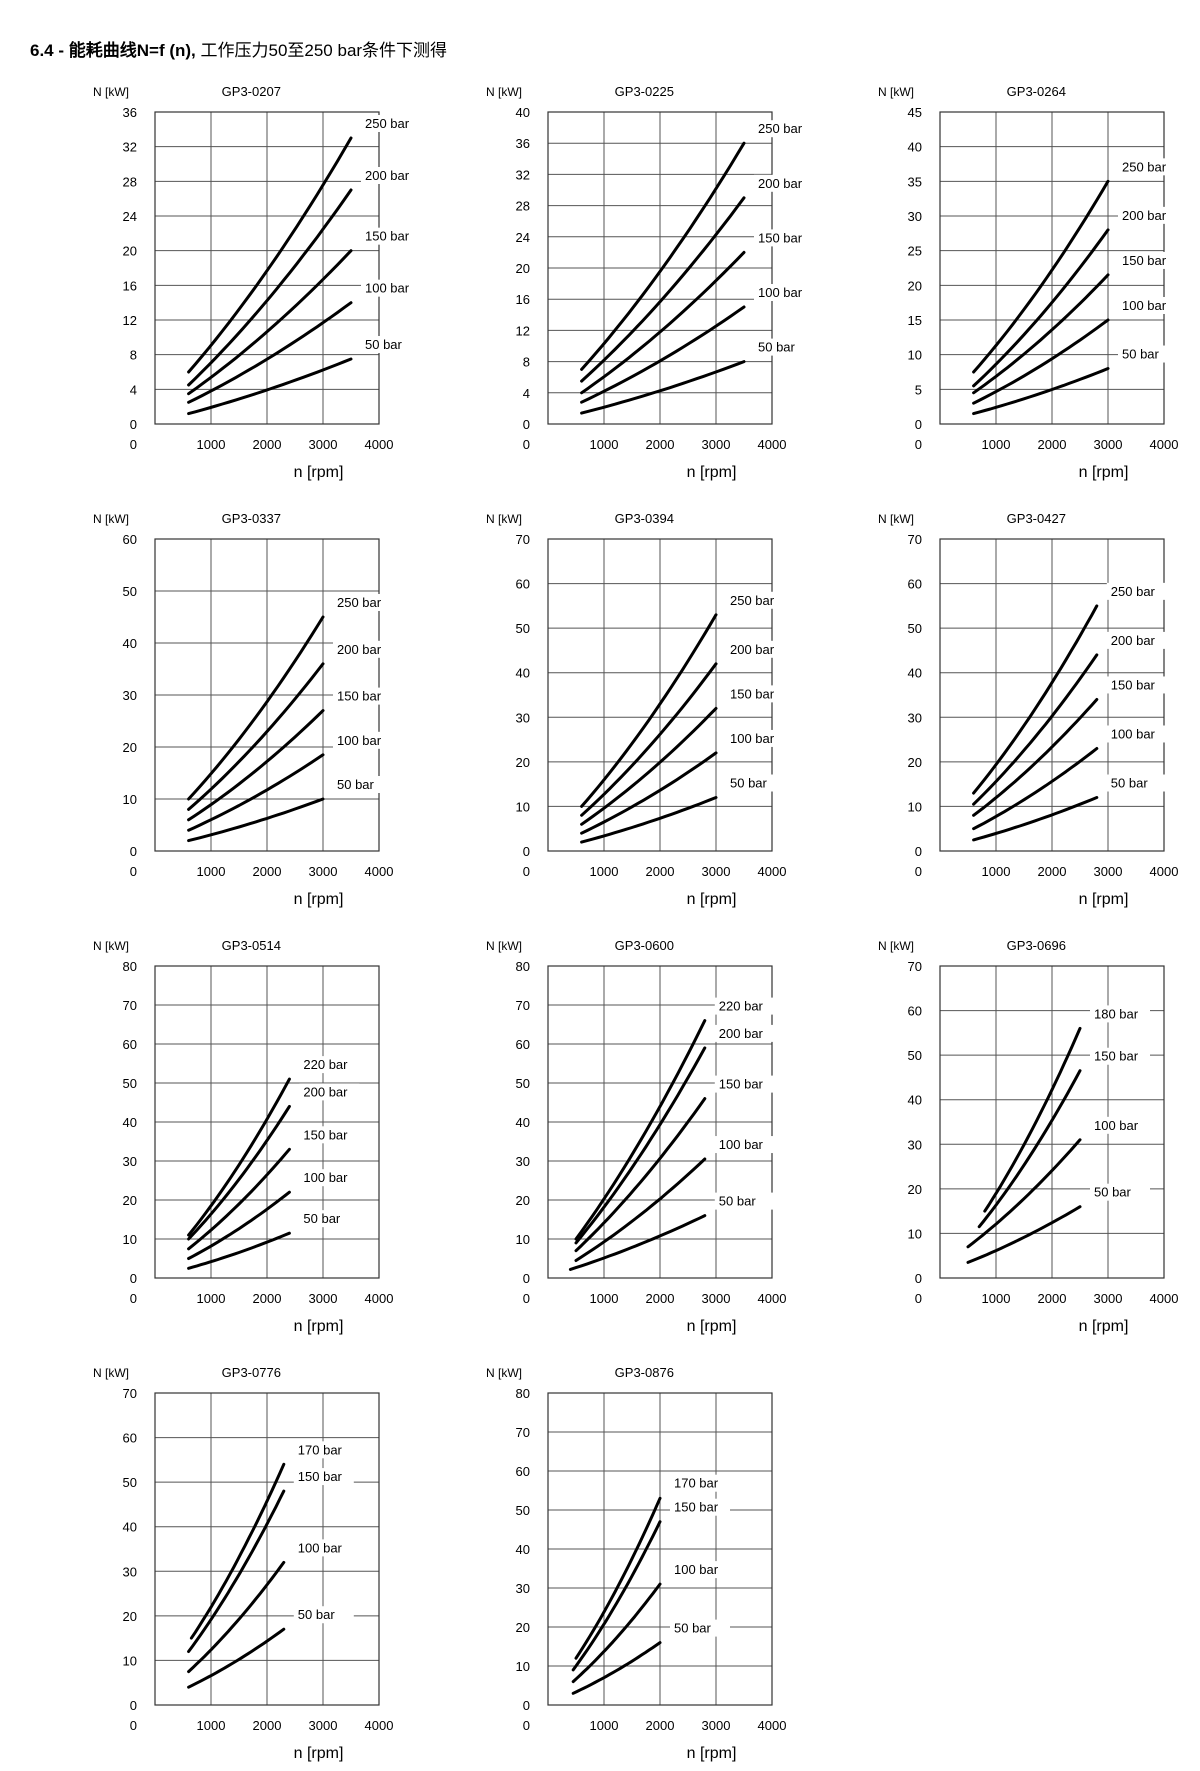  Describe the element at coordinates (523, 174) in the screenshot. I see `y-tick-label: 32` at that location.